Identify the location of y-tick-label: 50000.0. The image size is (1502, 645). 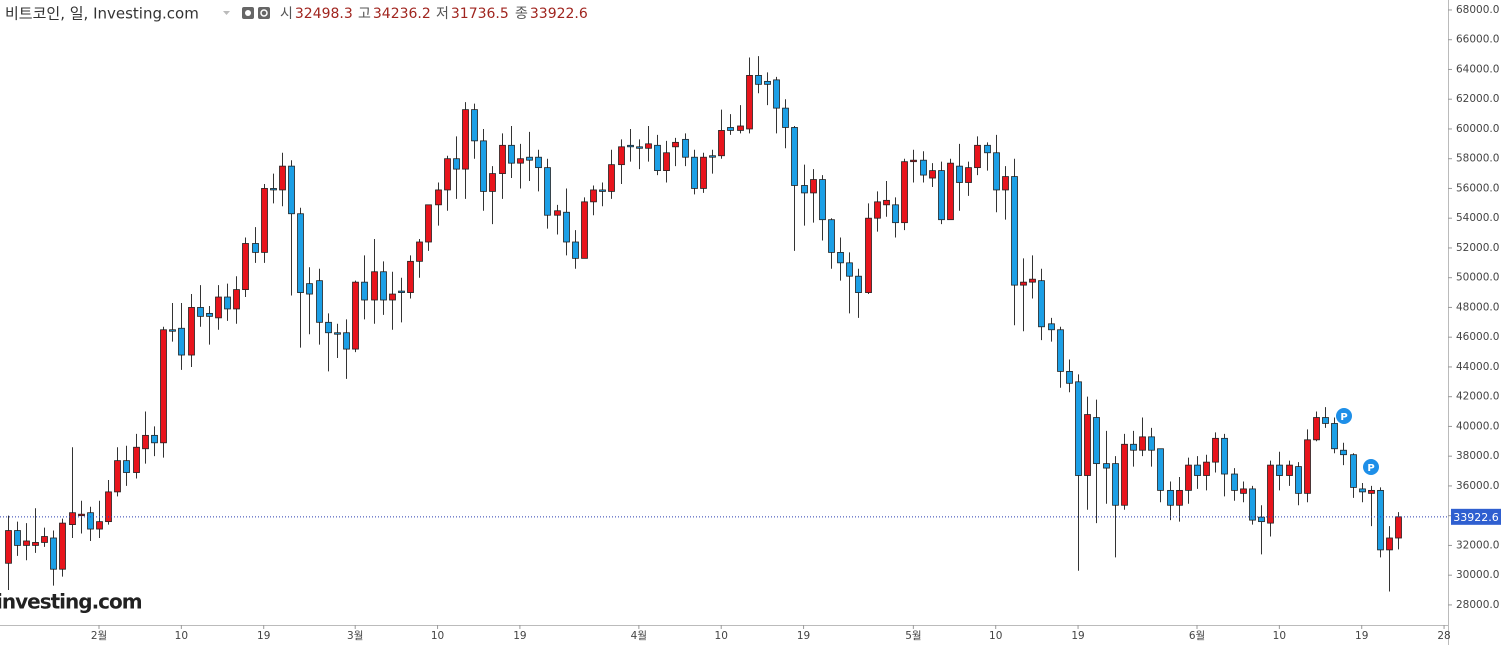
(1477, 278).